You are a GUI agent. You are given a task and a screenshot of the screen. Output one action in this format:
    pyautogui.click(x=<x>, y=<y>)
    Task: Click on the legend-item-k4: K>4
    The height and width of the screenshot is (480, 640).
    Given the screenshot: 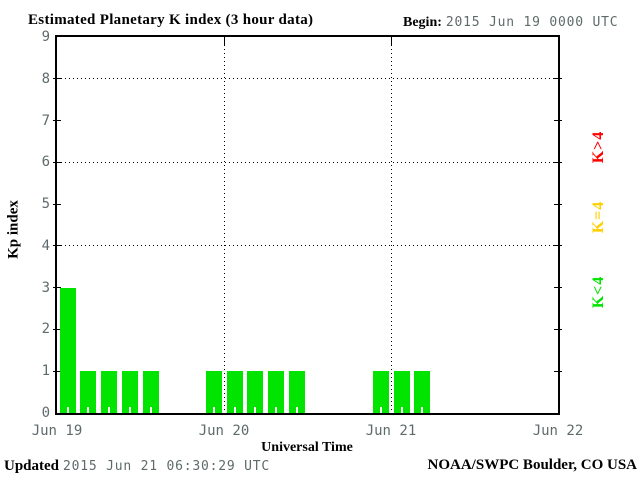 What is the action you would take?
    pyautogui.click(x=598, y=147)
    